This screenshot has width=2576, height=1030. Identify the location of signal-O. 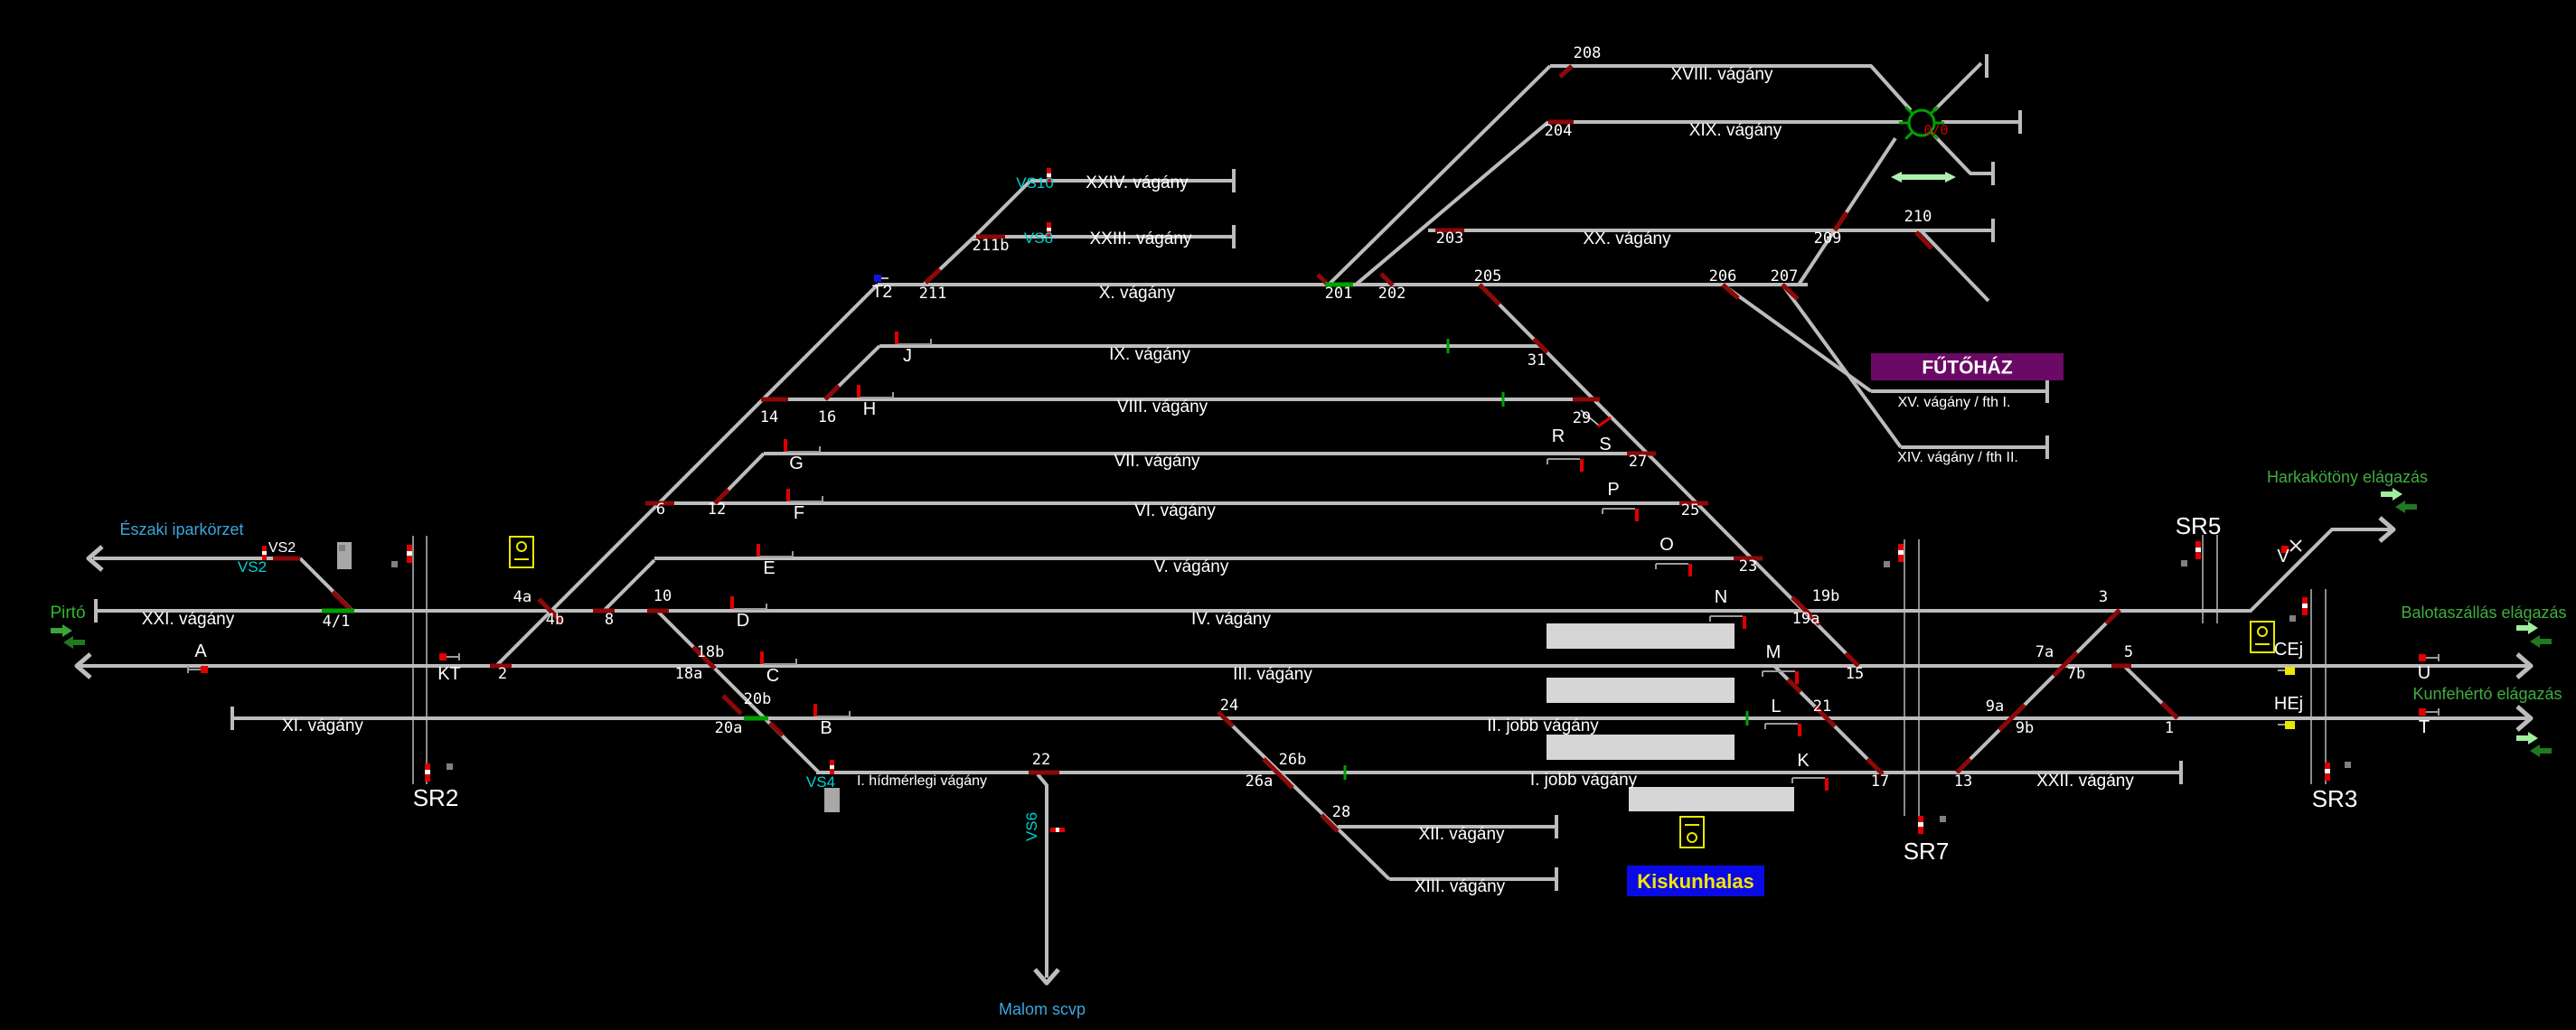
(1690, 570).